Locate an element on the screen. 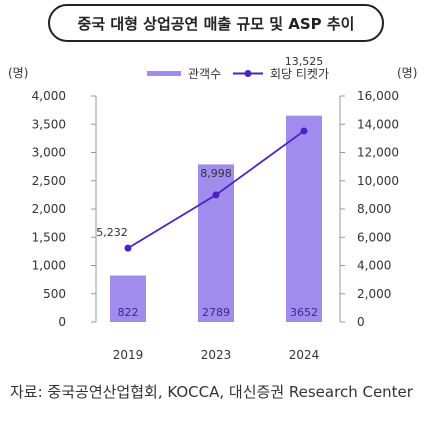 The height and width of the screenshot is (434, 430). legend-line-label: 회당 티켓가 is located at coordinates (299, 74).